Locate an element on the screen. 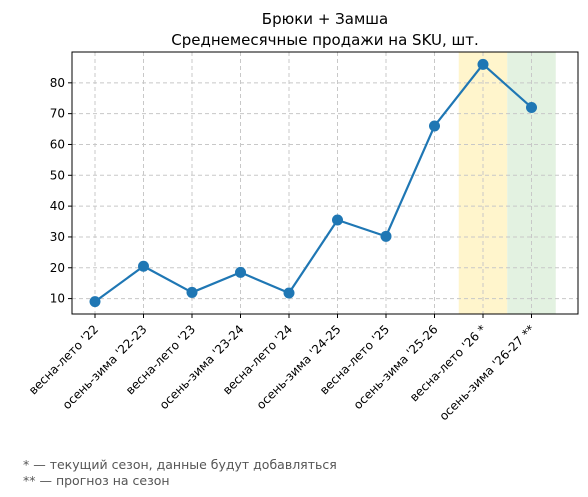 The height and width of the screenshot is (497, 588). x-tick-label: осень-зима '24-25 is located at coordinates (299, 367).